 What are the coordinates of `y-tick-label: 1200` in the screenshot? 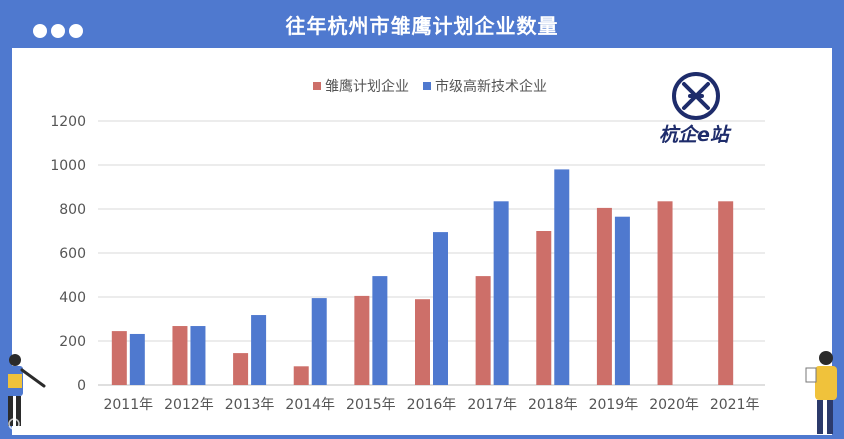 It's located at (68, 122).